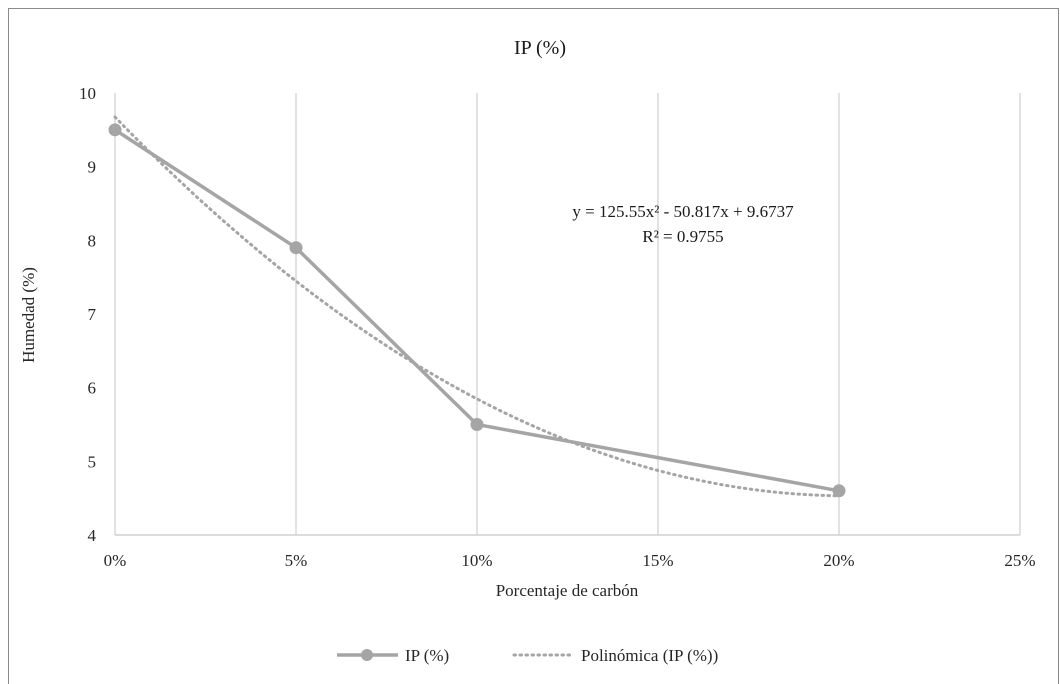  Describe the element at coordinates (92, 314) in the screenshot. I see `y-tick-label: 7` at that location.